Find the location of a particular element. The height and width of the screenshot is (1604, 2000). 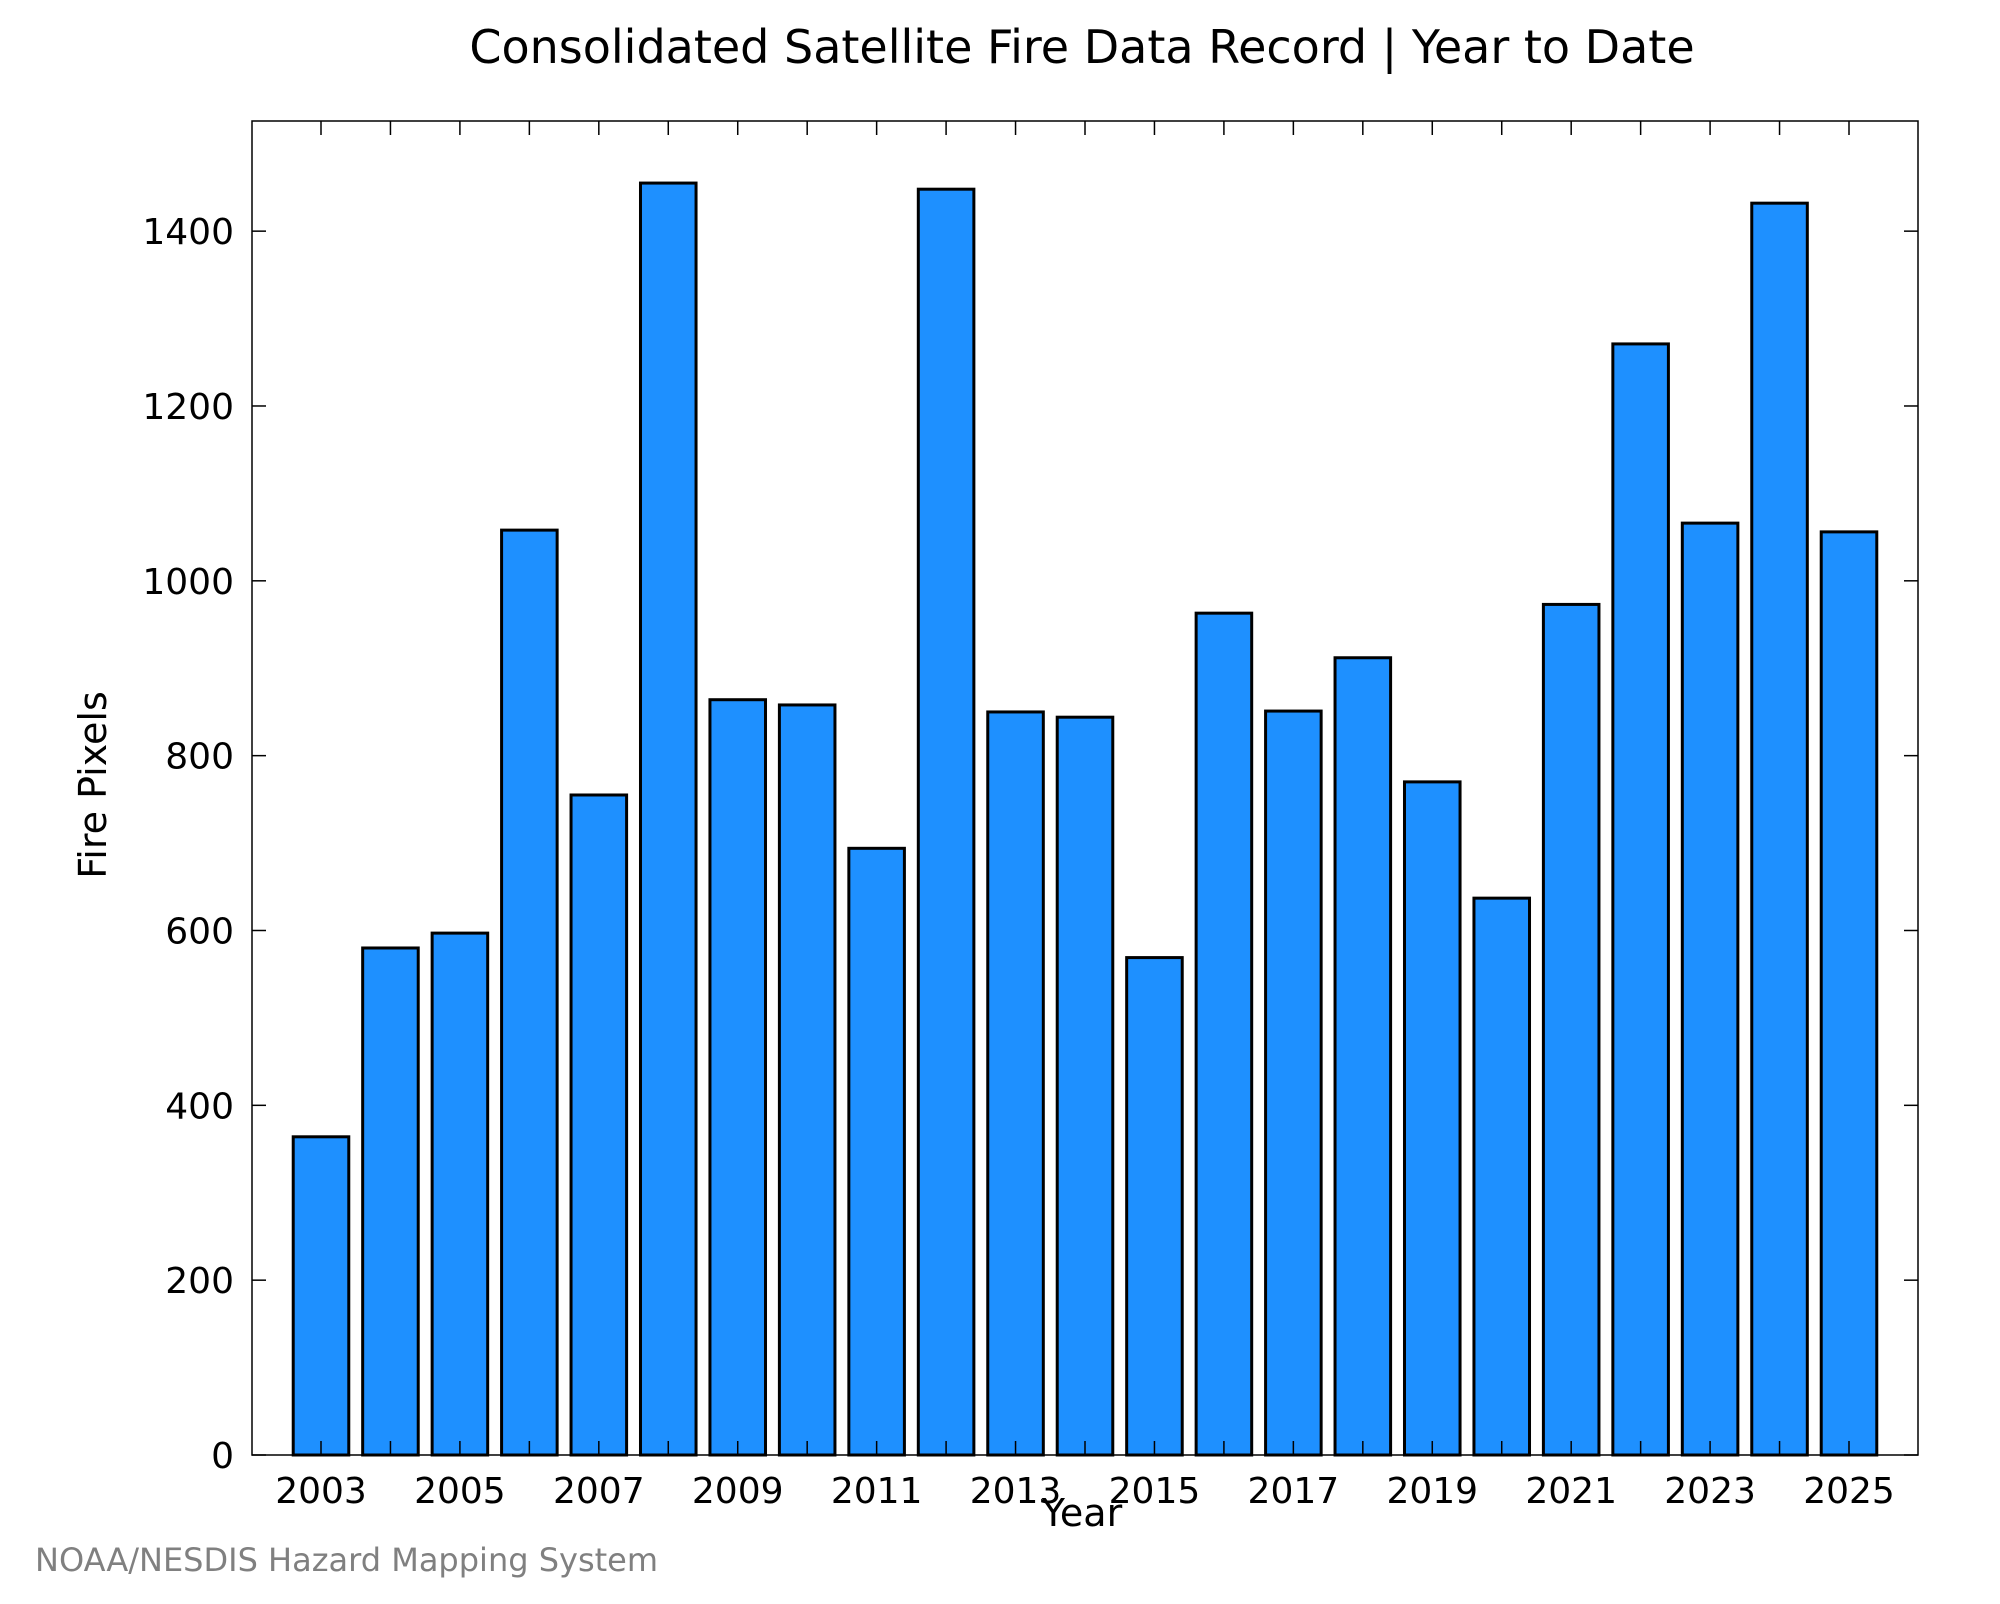

bar-2011 is located at coordinates (876, 1151).